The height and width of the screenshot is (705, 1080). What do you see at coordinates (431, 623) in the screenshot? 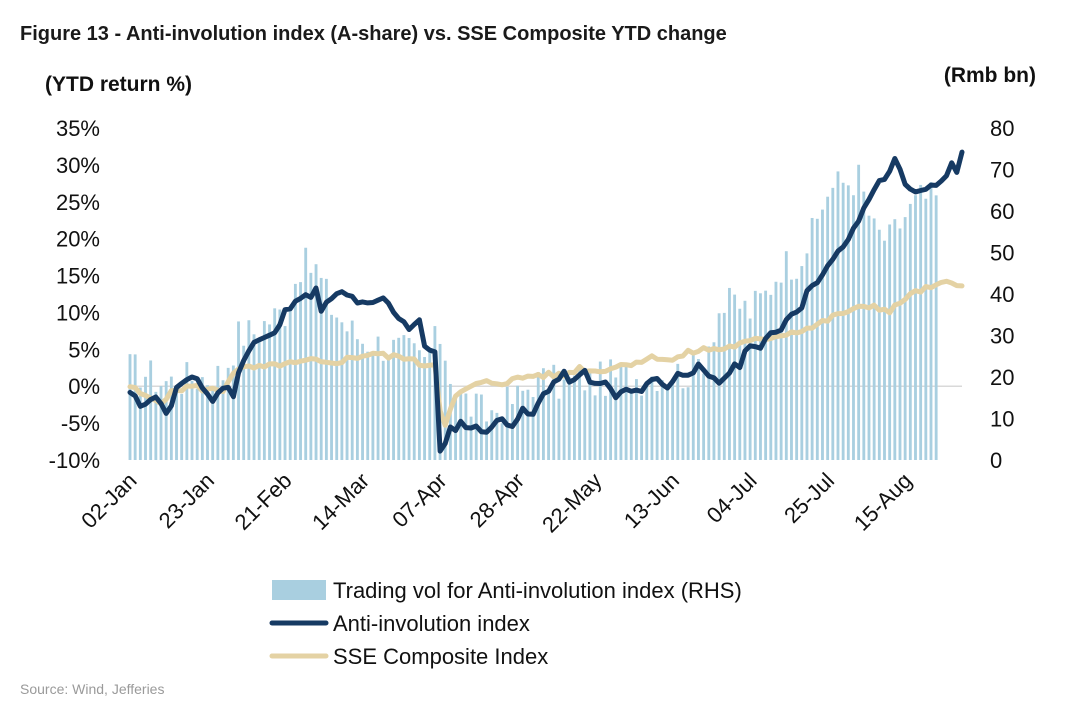
I see `legend-label-anti-involution: Anti-involution index` at bounding box center [431, 623].